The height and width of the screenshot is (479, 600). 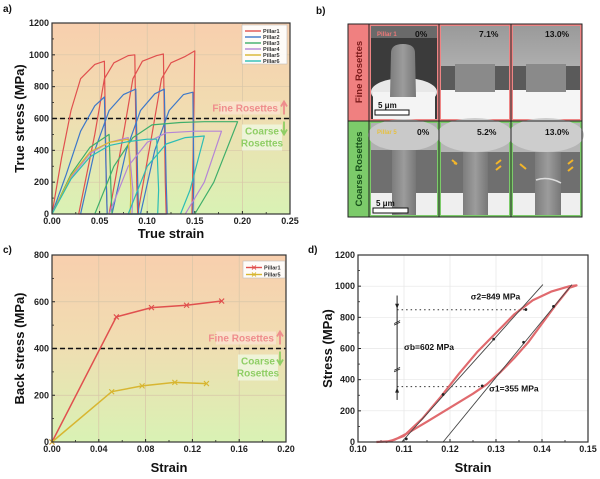 What do you see at coordinates (239, 449) in the screenshot?
I see `x-tick-label: 0.16` at bounding box center [239, 449].